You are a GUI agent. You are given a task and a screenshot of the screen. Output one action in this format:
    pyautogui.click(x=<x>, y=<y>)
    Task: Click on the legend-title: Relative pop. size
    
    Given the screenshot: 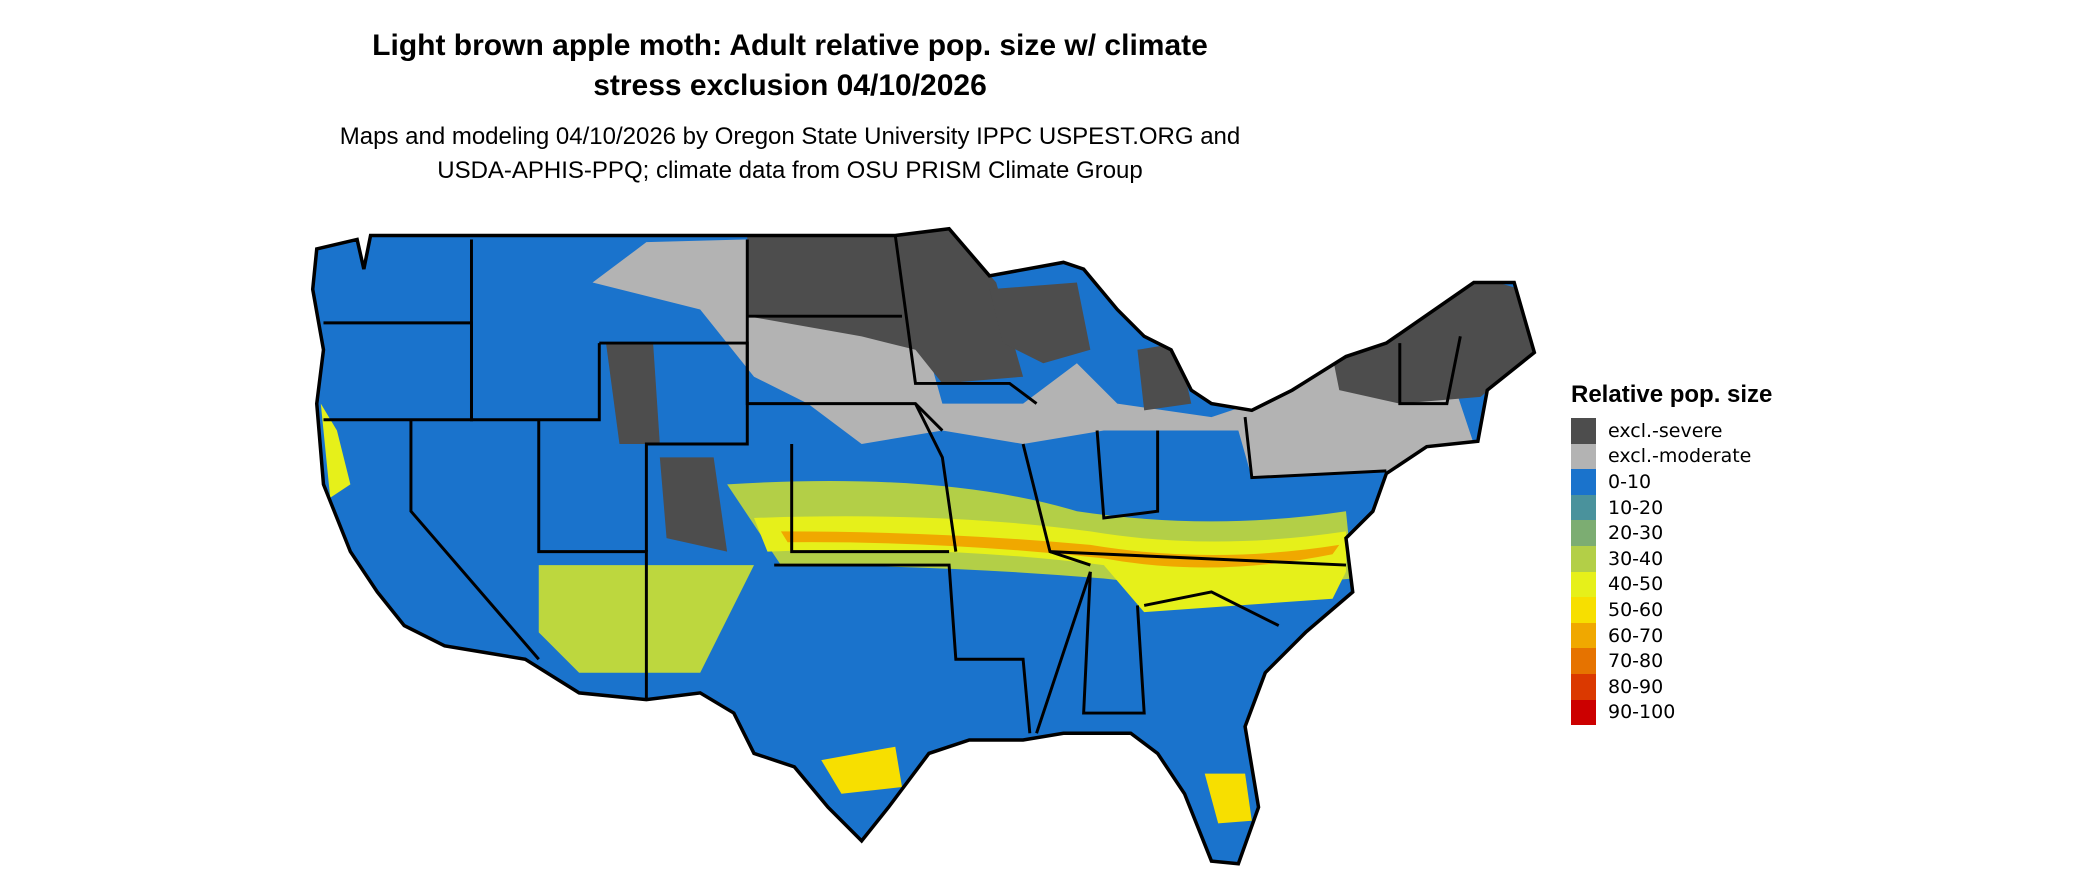 What is the action you would take?
    pyautogui.click(x=1672, y=394)
    